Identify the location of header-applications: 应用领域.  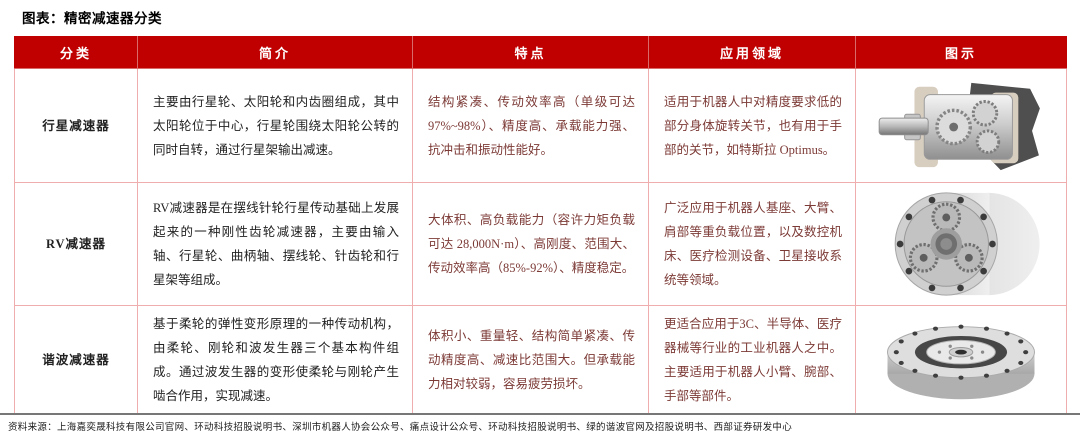
(752, 52).